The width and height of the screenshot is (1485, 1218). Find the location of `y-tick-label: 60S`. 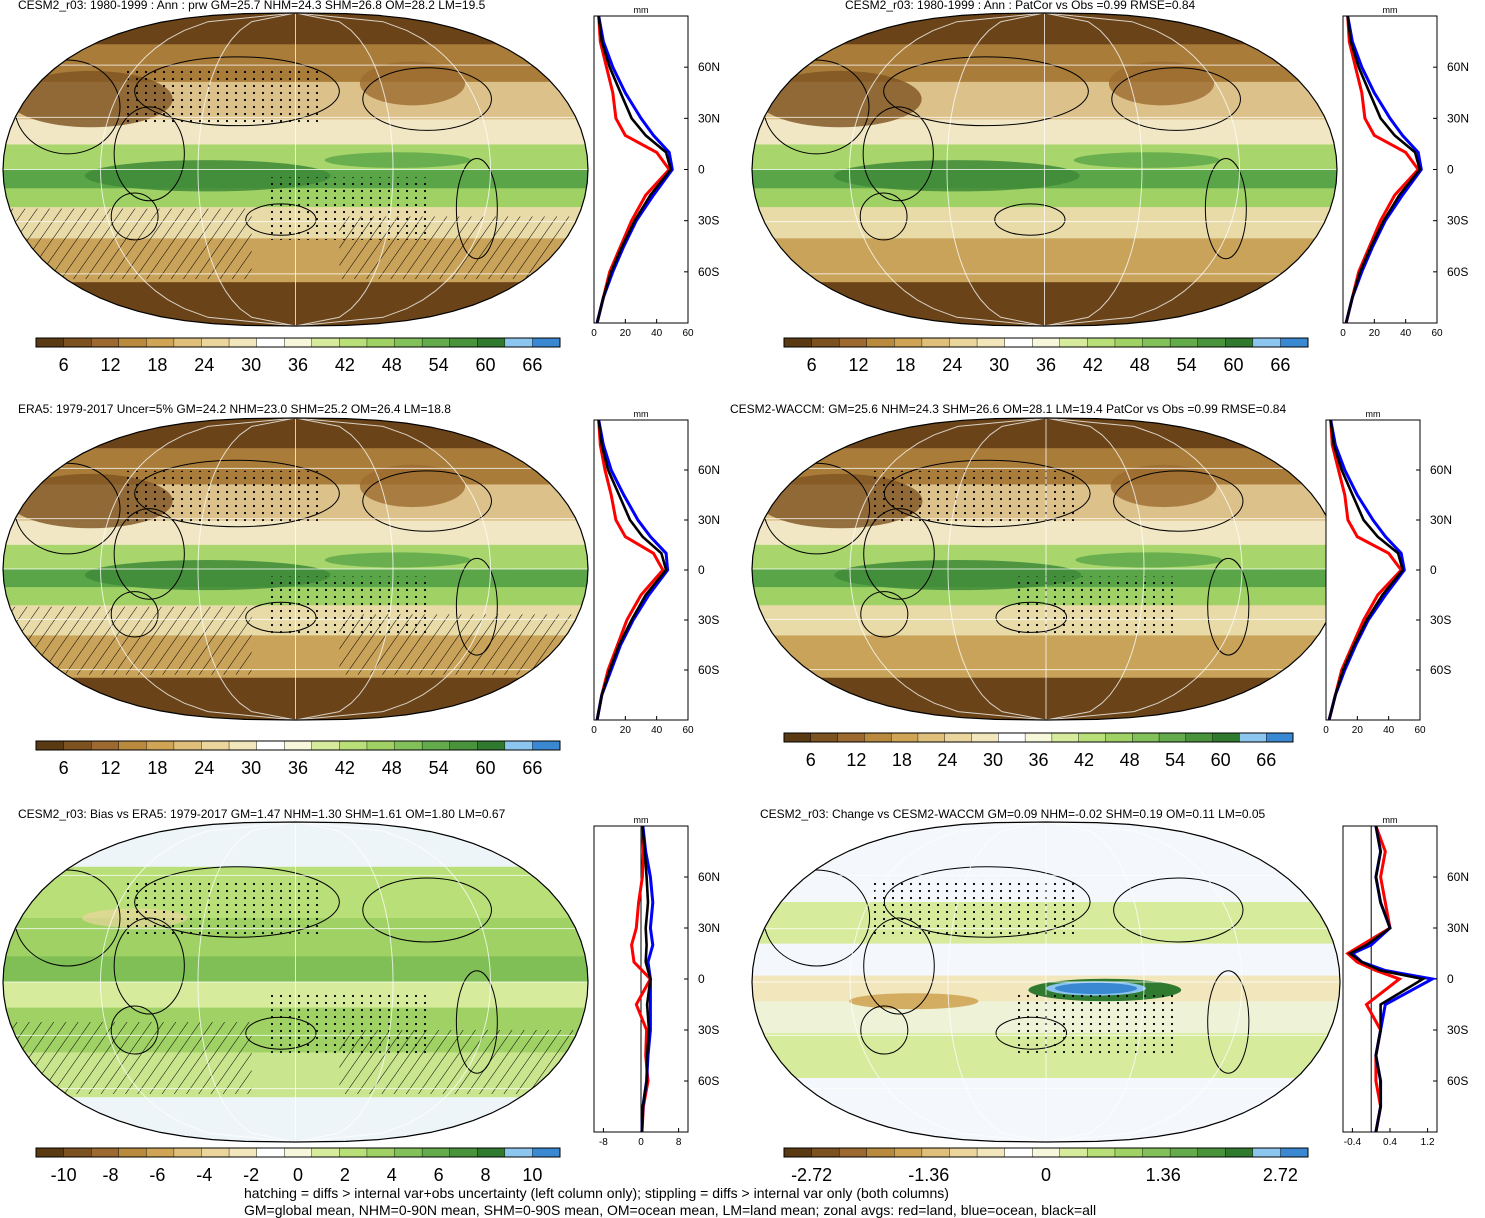

y-tick-label: 60S is located at coordinates (1440, 670).